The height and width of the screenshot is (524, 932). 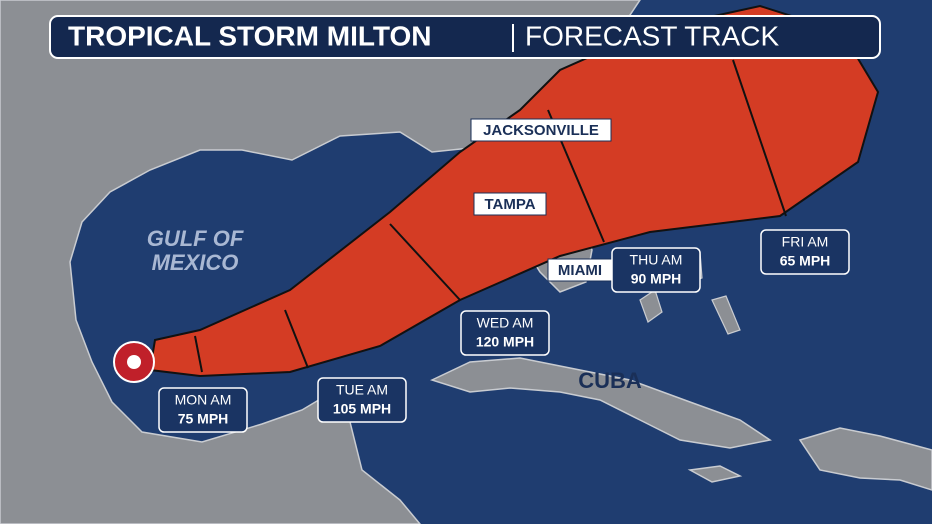 I want to click on land-jamaica, so click(x=715, y=474).